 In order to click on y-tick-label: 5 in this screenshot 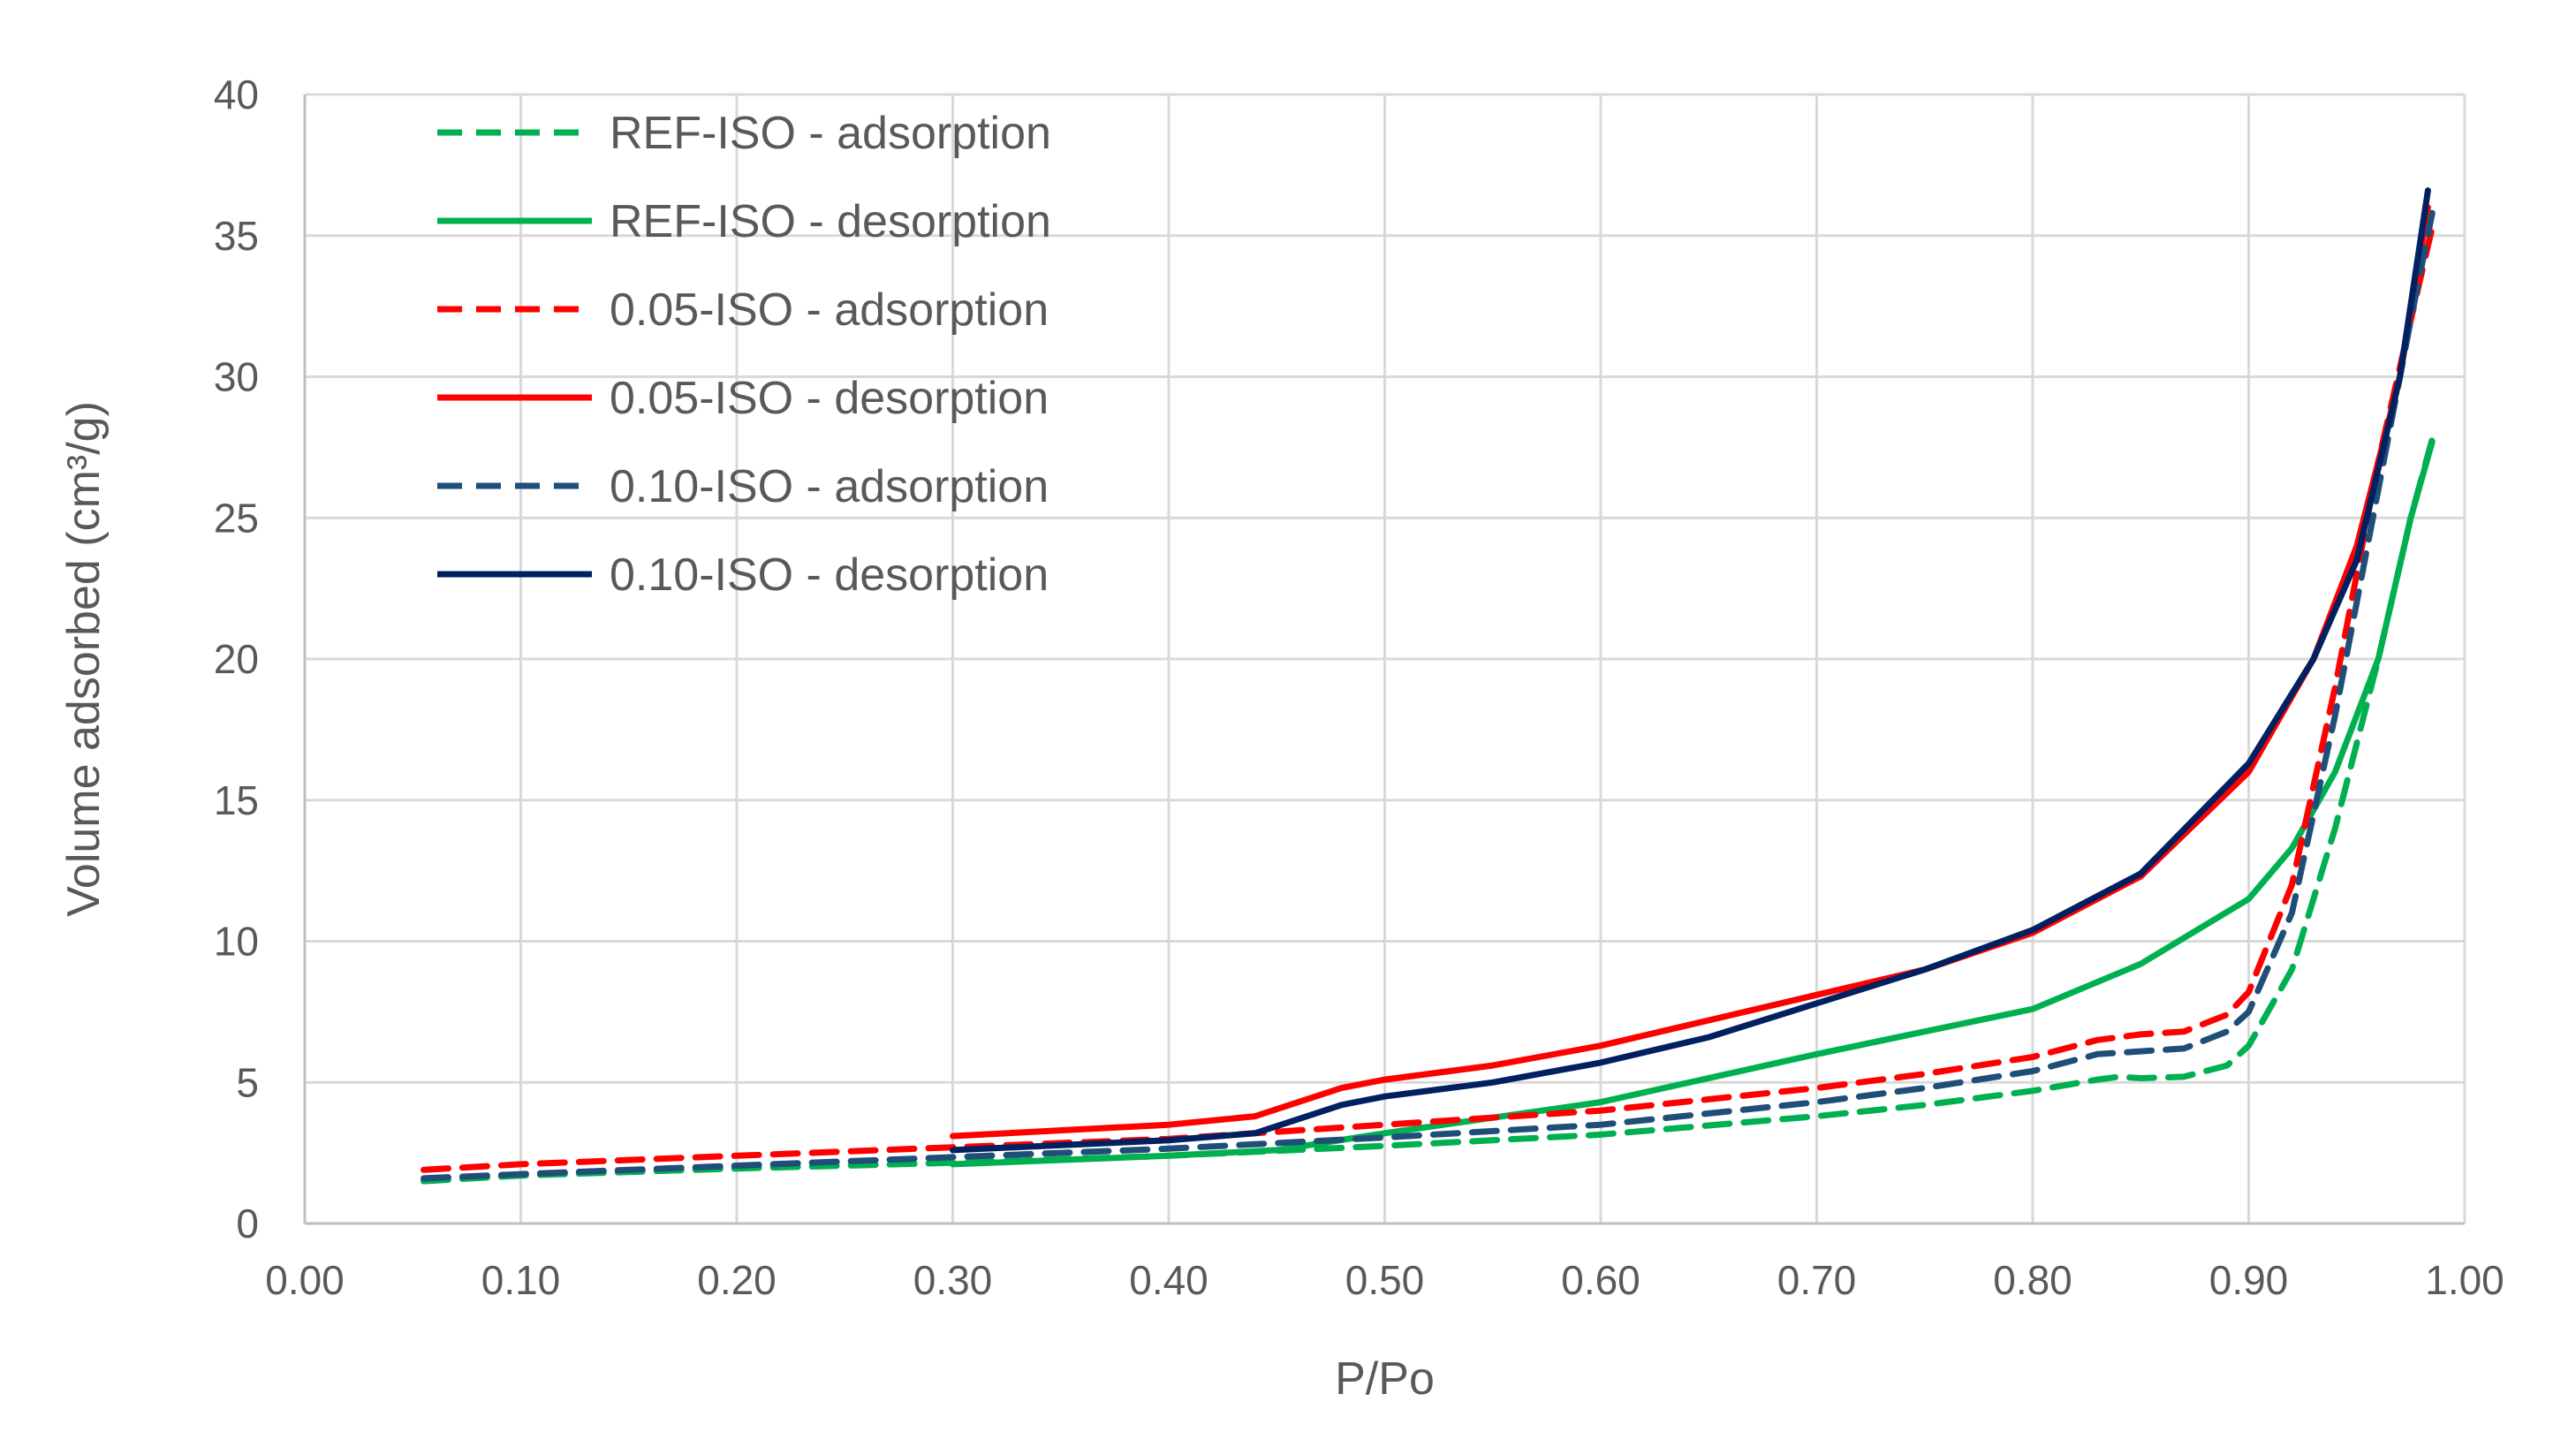, I will do `click(247, 1082)`.